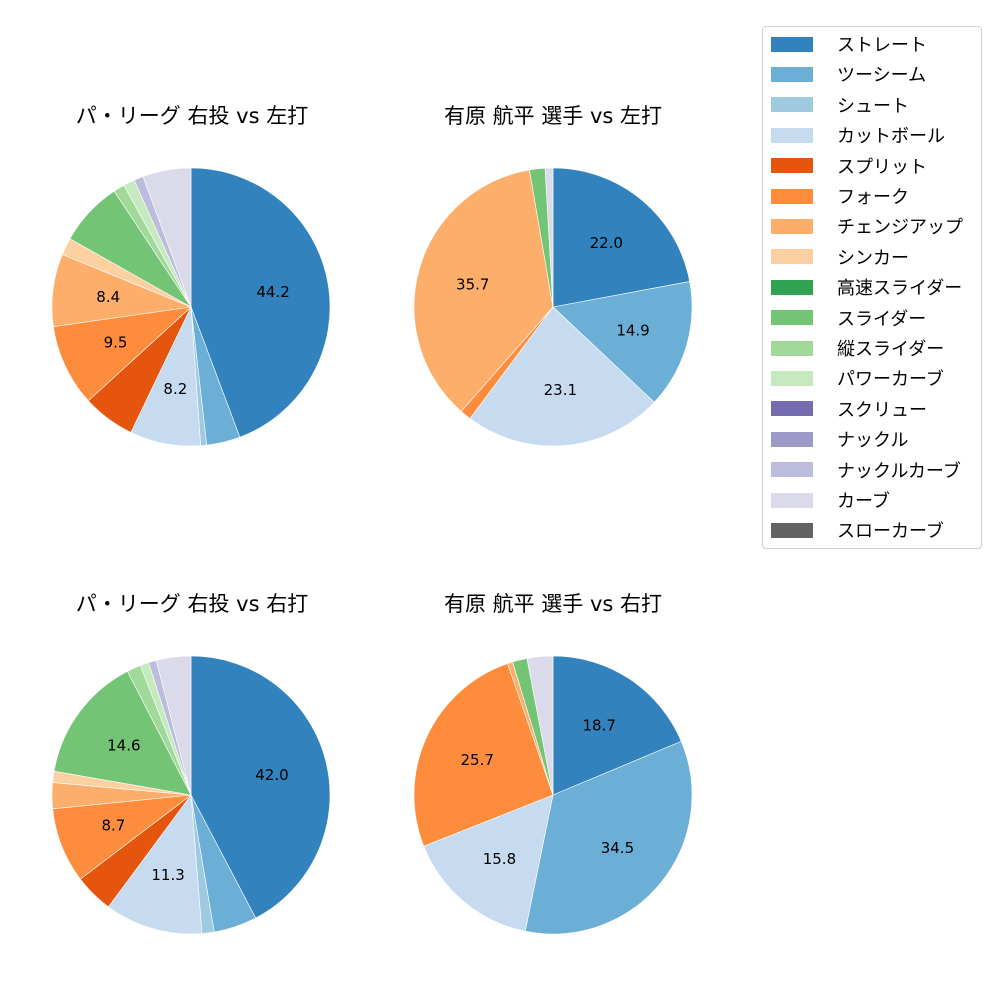  I want to click on slice-value-label: 14.6, so click(123, 746).